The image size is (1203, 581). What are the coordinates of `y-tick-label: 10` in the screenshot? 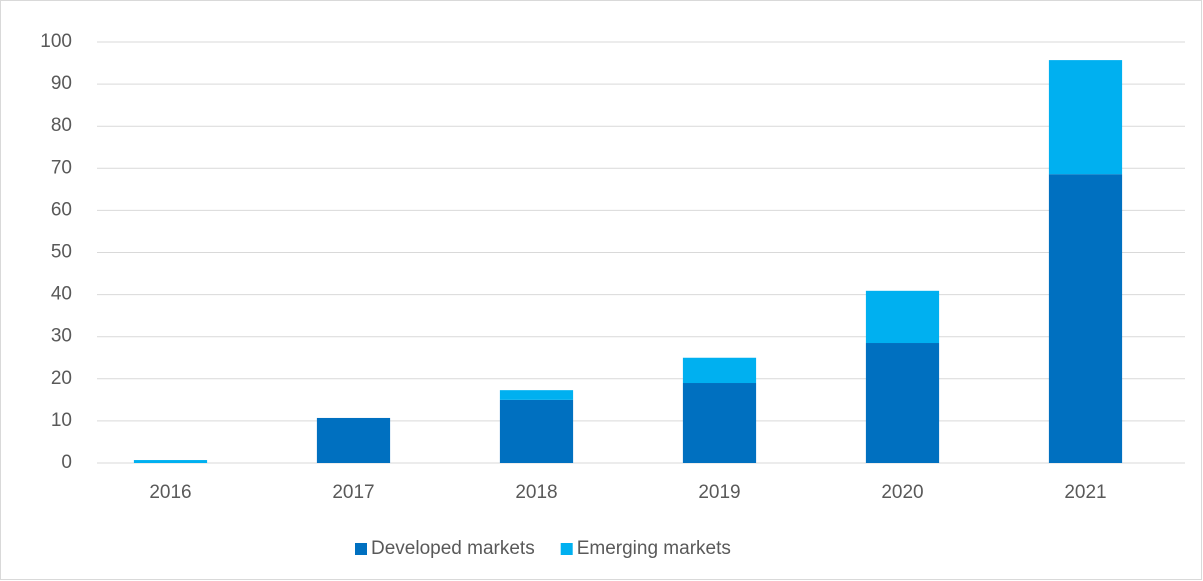 It's located at (61, 420).